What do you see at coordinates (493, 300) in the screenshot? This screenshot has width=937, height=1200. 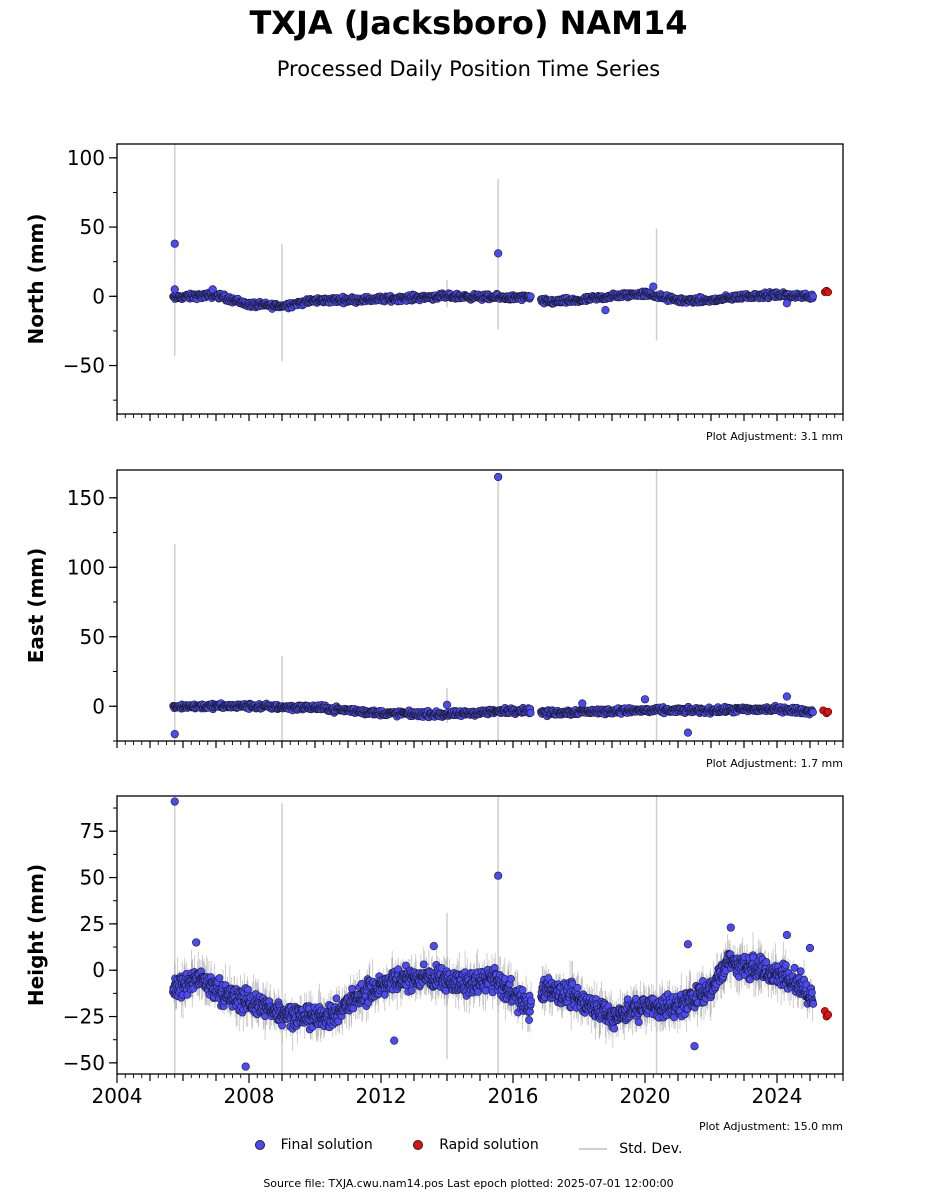 I see `final-points-north` at bounding box center [493, 300].